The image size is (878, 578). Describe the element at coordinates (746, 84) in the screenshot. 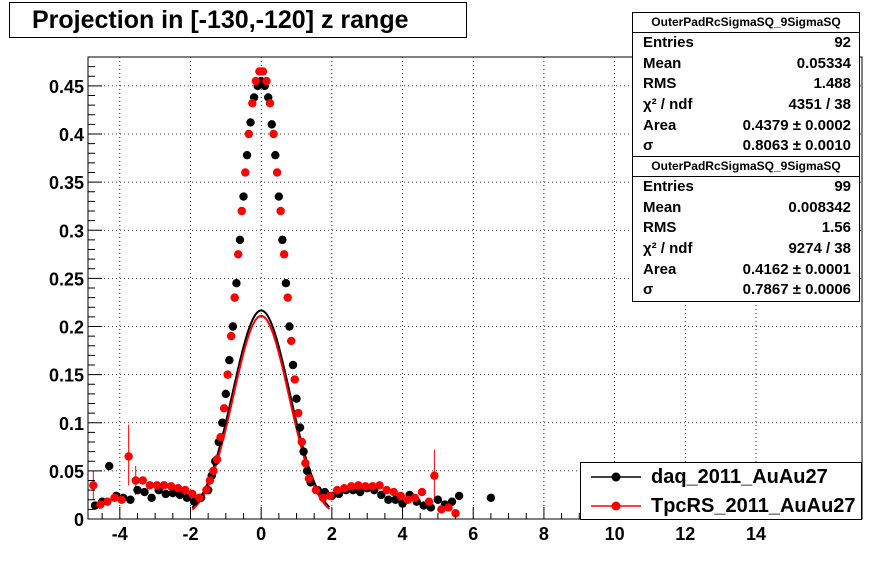

I see `stats-row-rms: RMS 1.488` at that location.